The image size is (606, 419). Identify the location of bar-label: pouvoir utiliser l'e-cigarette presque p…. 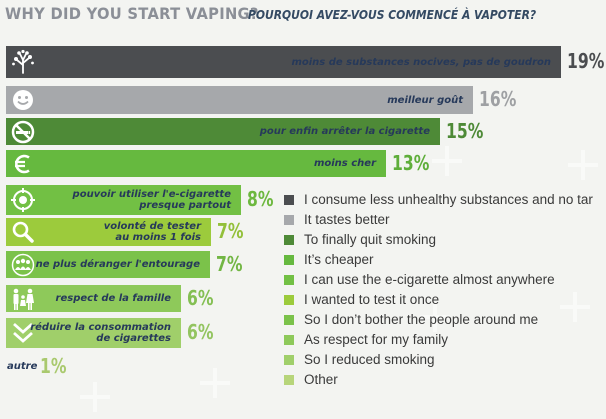
(151, 200).